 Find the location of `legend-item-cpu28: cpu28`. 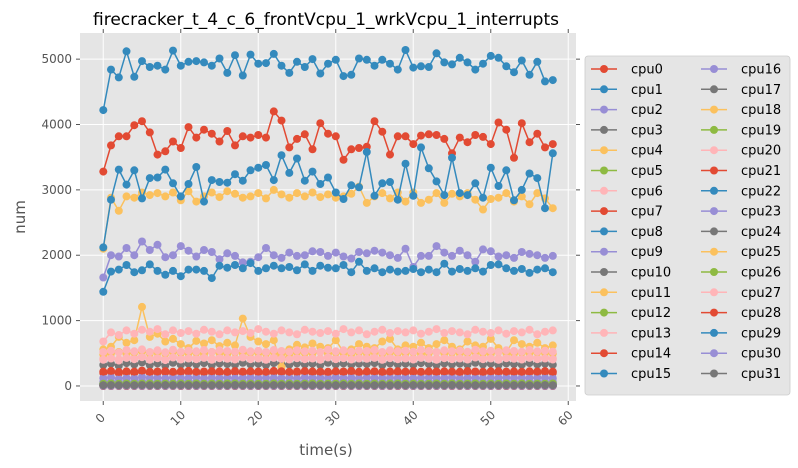

legend-item-cpu28: cpu28 is located at coordinates (741, 313).